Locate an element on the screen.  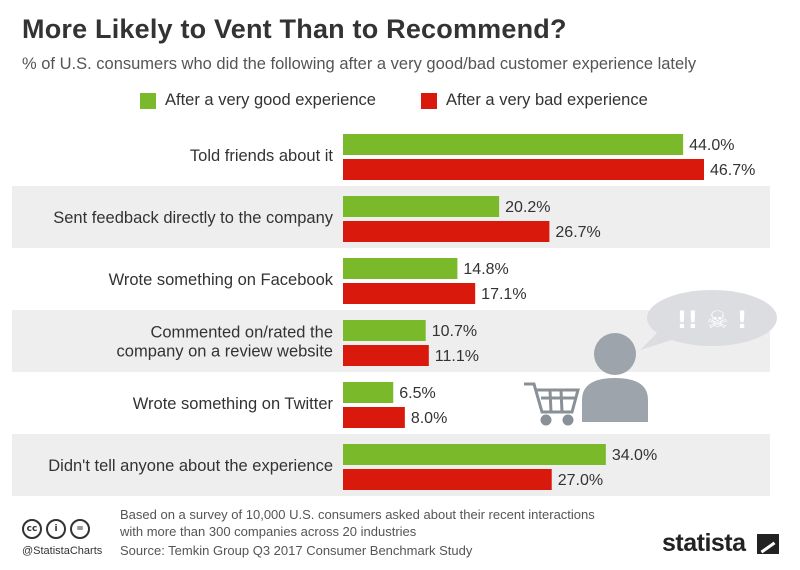
shopping-cart-icon is located at coordinates (552, 404).